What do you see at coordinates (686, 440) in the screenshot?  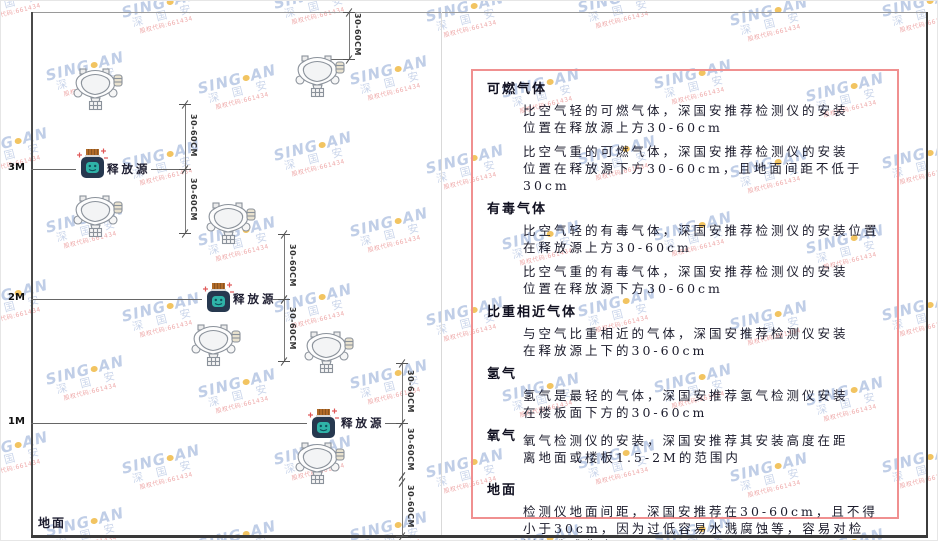 I see `panel-text-line: 氧气检测仪的安装，深国安推荐其安装高度在距` at bounding box center [686, 440].